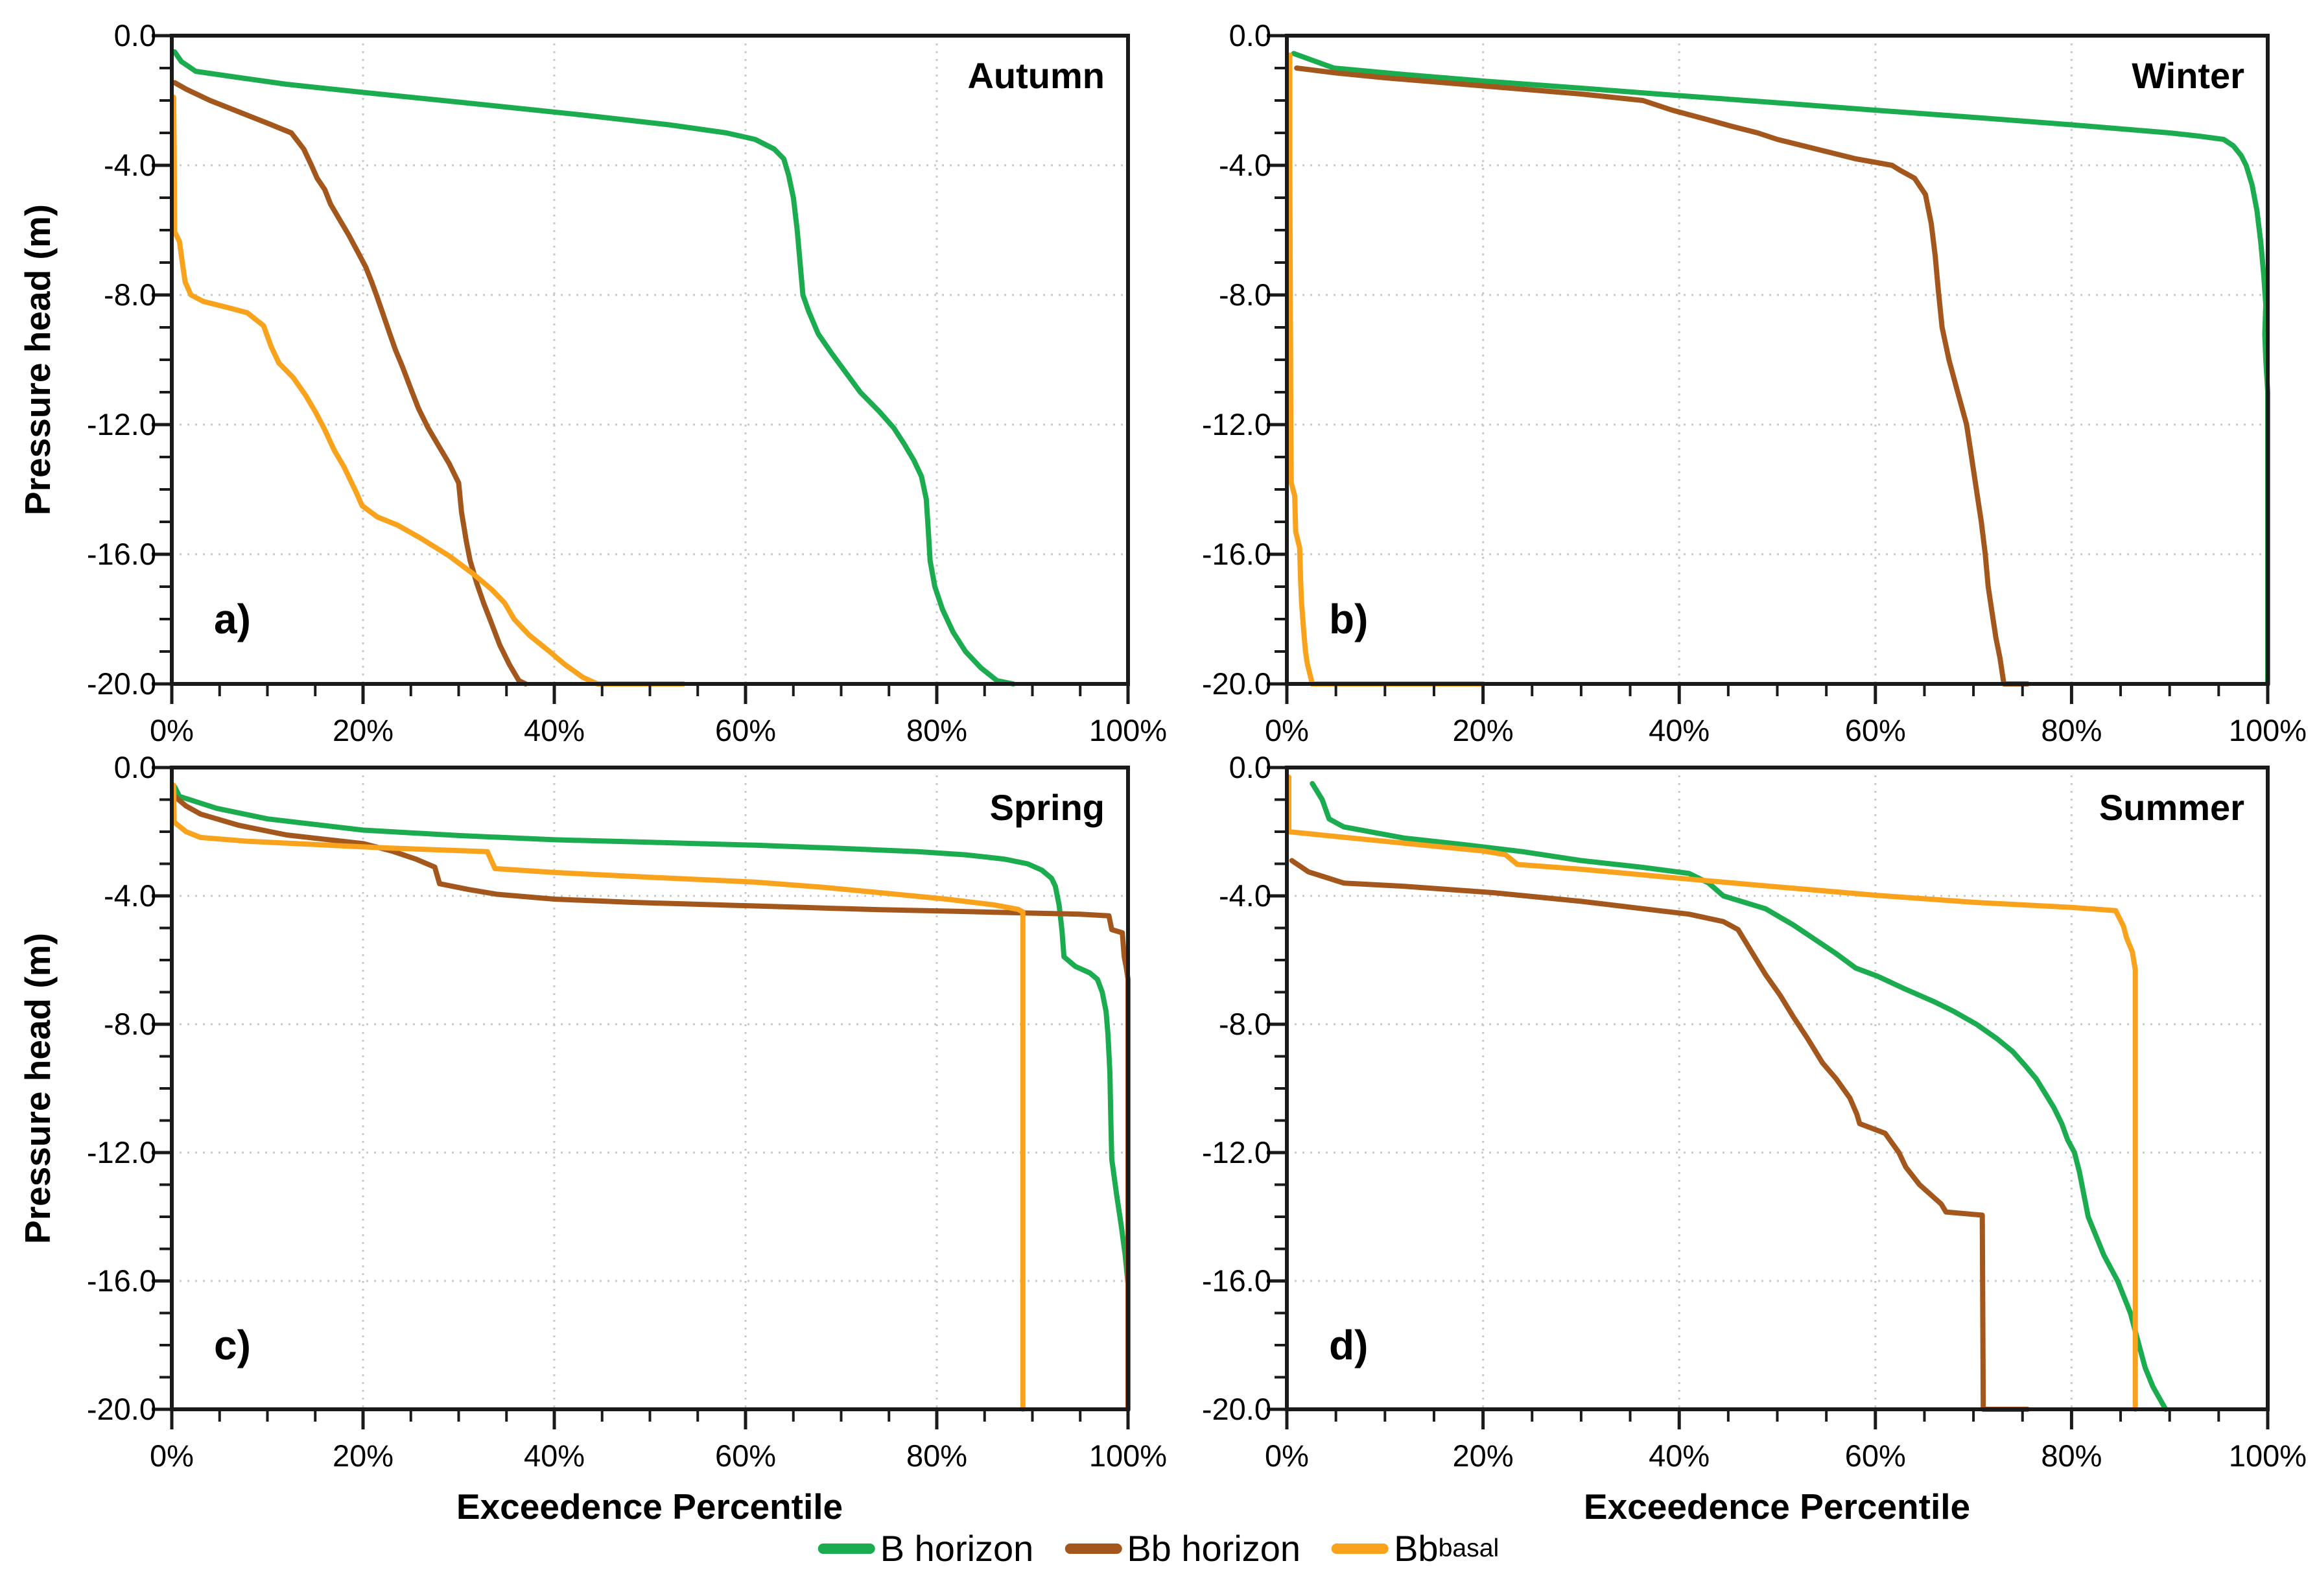  Describe the element at coordinates (649, 1506) in the screenshot. I see `x-axis-label-spring: Exceedence Percentile` at that location.